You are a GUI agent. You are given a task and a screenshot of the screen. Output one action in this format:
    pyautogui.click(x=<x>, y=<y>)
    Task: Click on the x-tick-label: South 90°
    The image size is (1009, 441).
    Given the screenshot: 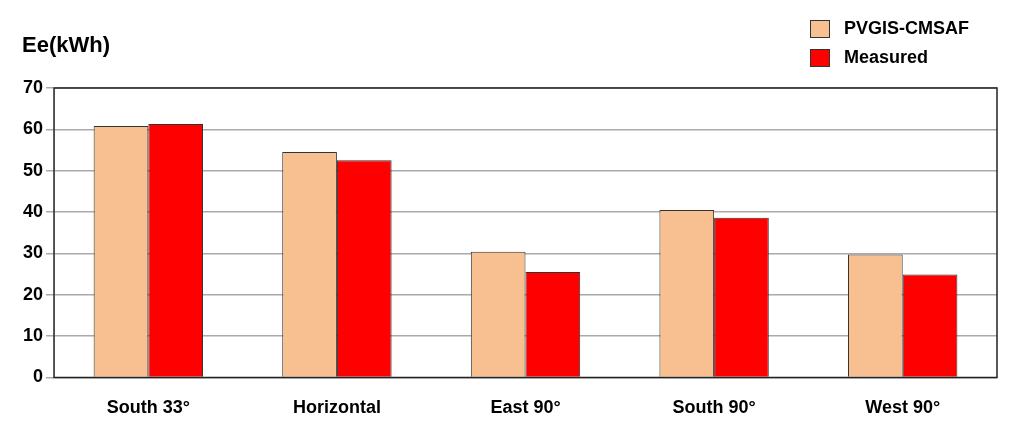 What is the action you would take?
    pyautogui.click(x=714, y=407)
    